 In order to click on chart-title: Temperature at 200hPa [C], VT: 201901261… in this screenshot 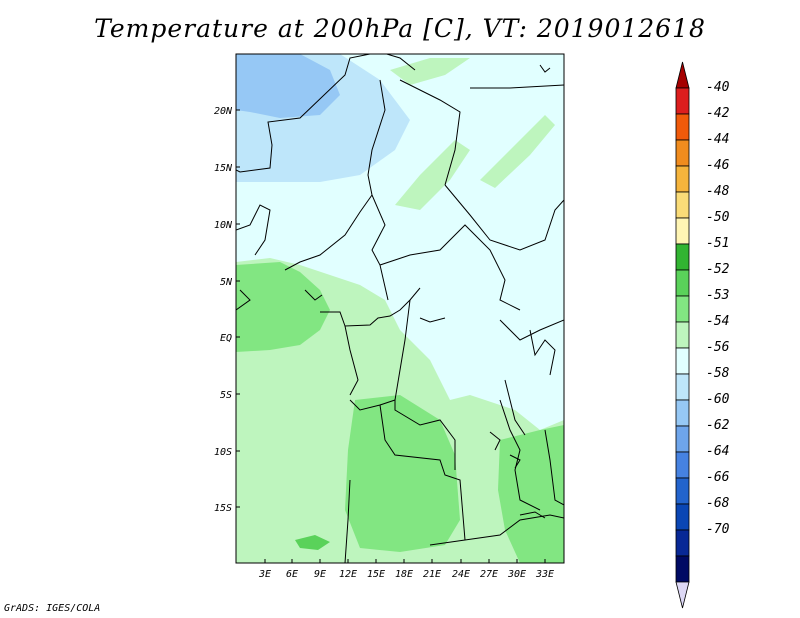, I will do `click(400, 28)`.